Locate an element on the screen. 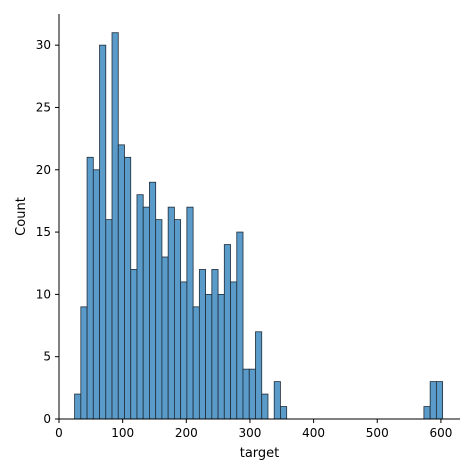 This screenshot has width=474, height=474. x-axis-ticks: 0 100 200 300 400 500 600 is located at coordinates (253, 429).